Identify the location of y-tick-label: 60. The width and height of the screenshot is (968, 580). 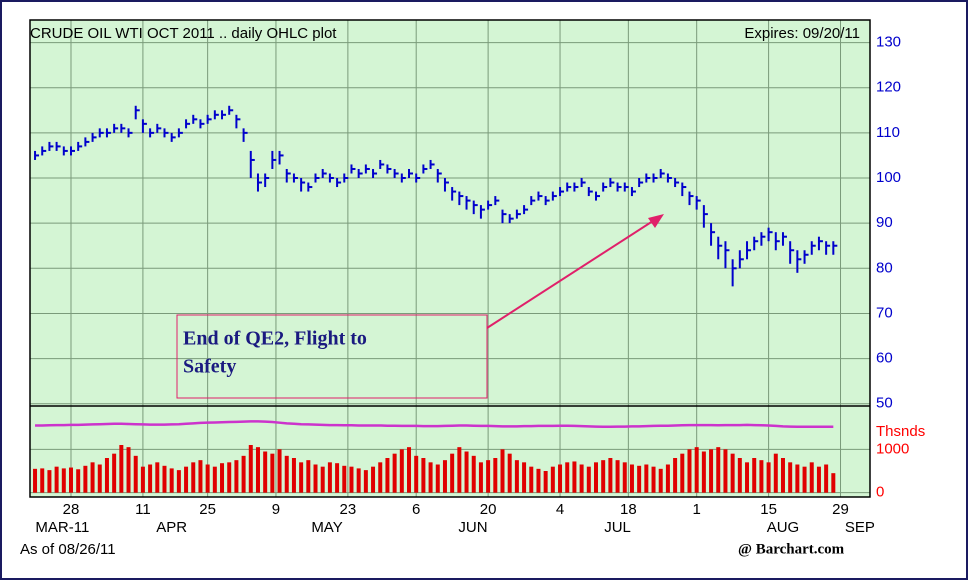
(884, 358).